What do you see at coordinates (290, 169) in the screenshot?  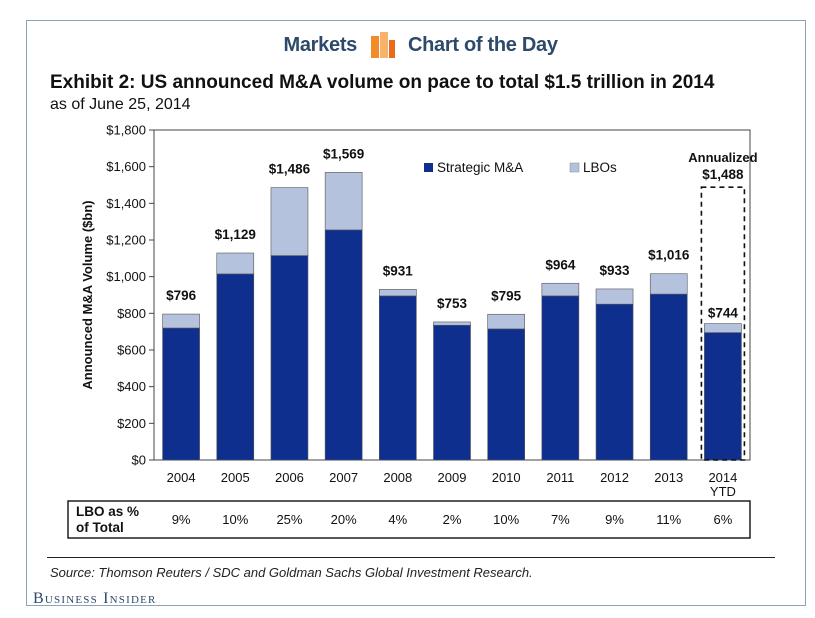 I see `total-label: $1,486` at bounding box center [290, 169].